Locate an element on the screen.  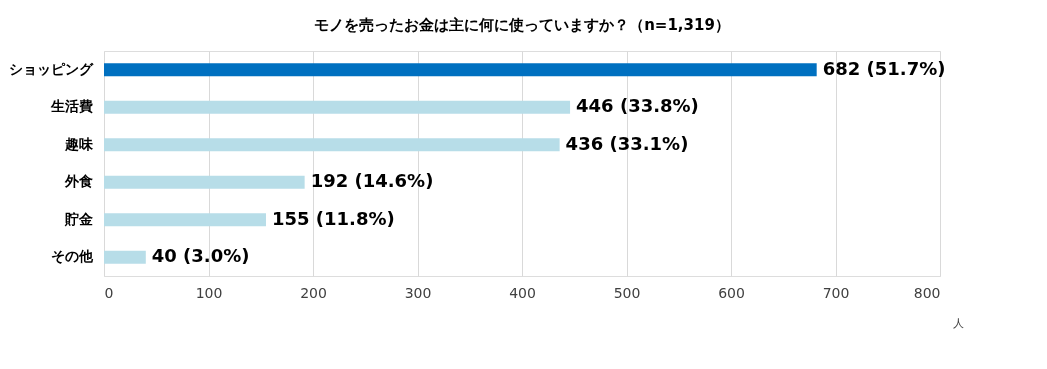
x-tick-label: 200 is located at coordinates (313, 292).